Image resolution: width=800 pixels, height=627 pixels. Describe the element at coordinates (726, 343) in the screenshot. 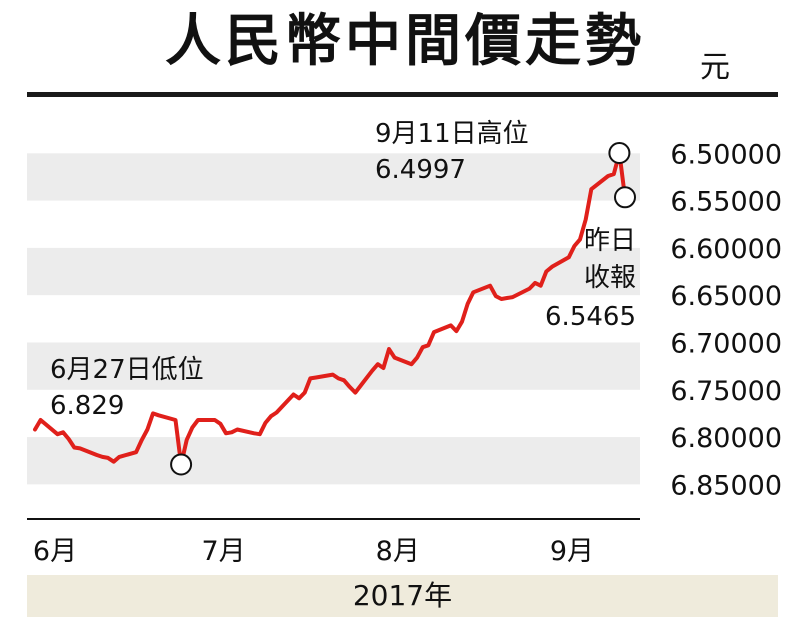

I see `y-tick-label: 6.70000` at that location.